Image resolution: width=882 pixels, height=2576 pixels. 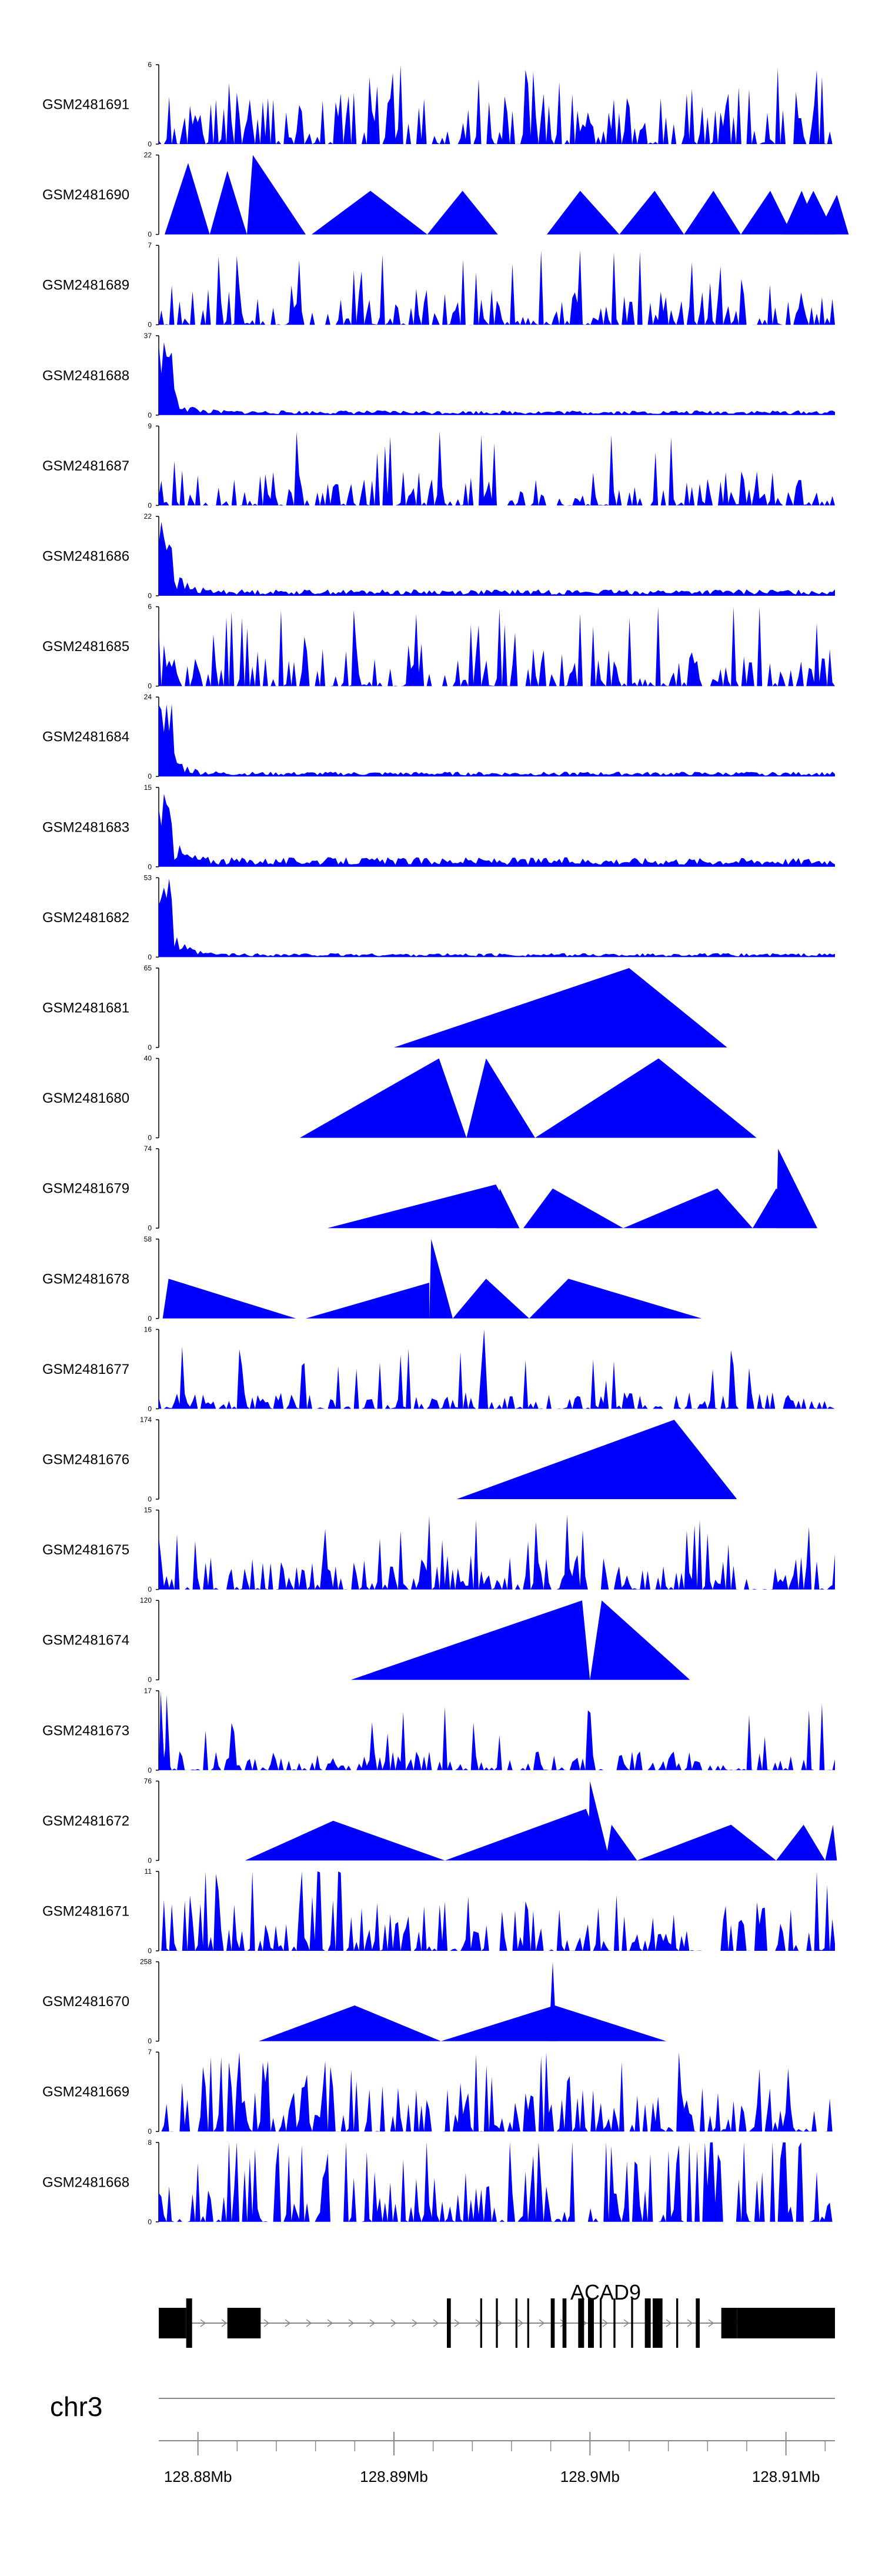 What do you see at coordinates (148, 877) in the screenshot?
I see `y-max-label: 53` at bounding box center [148, 877].